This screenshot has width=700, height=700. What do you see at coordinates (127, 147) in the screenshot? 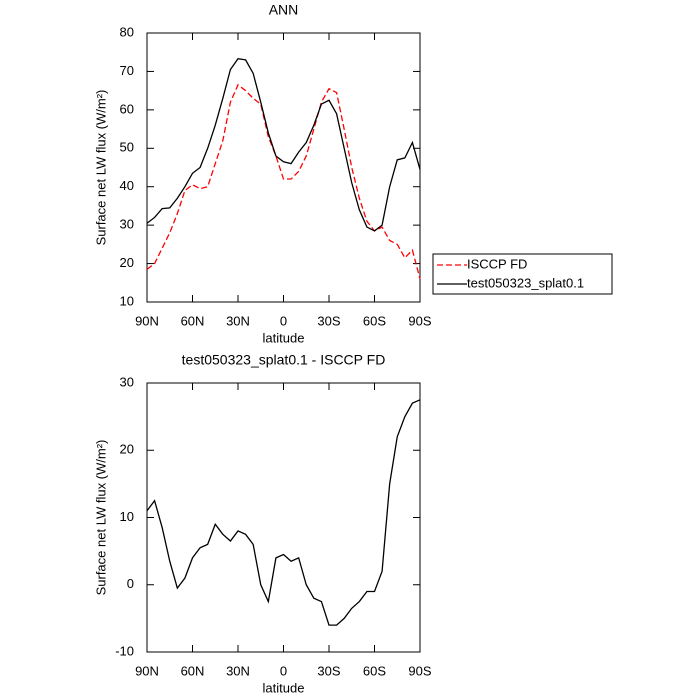
I see `y-tick-label: 50` at bounding box center [127, 147].